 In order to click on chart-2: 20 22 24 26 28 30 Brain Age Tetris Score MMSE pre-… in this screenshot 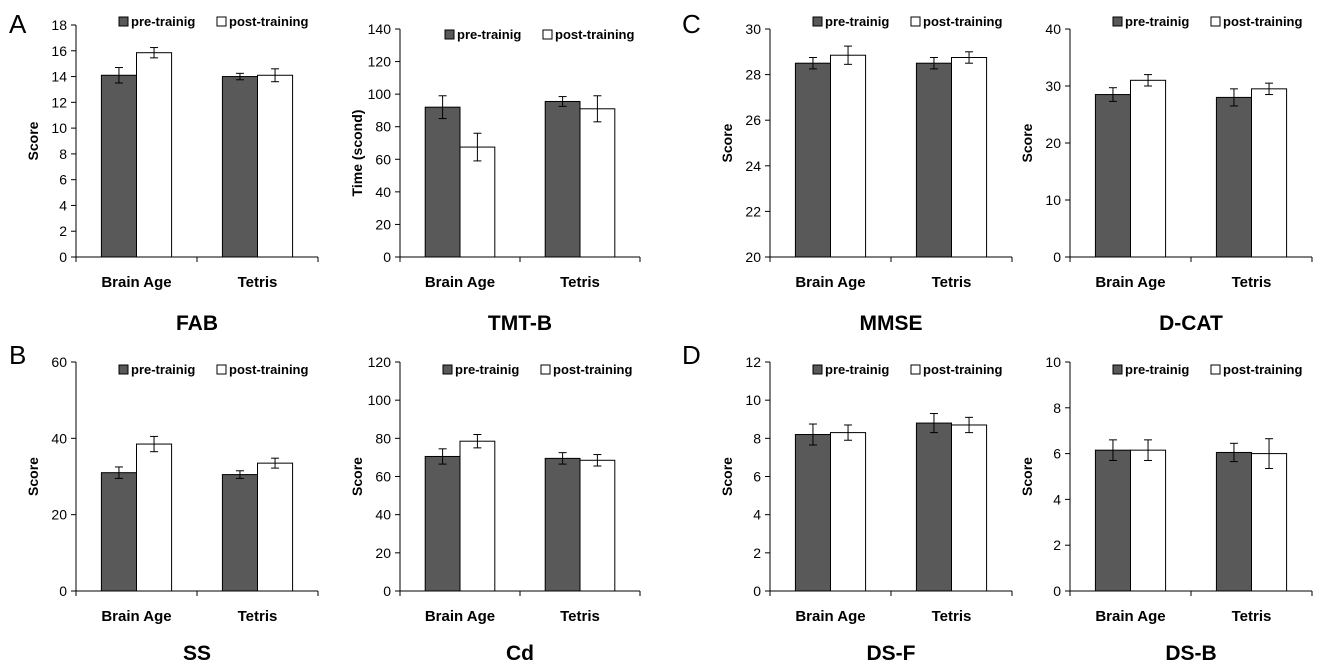, I will do `click(866, 174)`.